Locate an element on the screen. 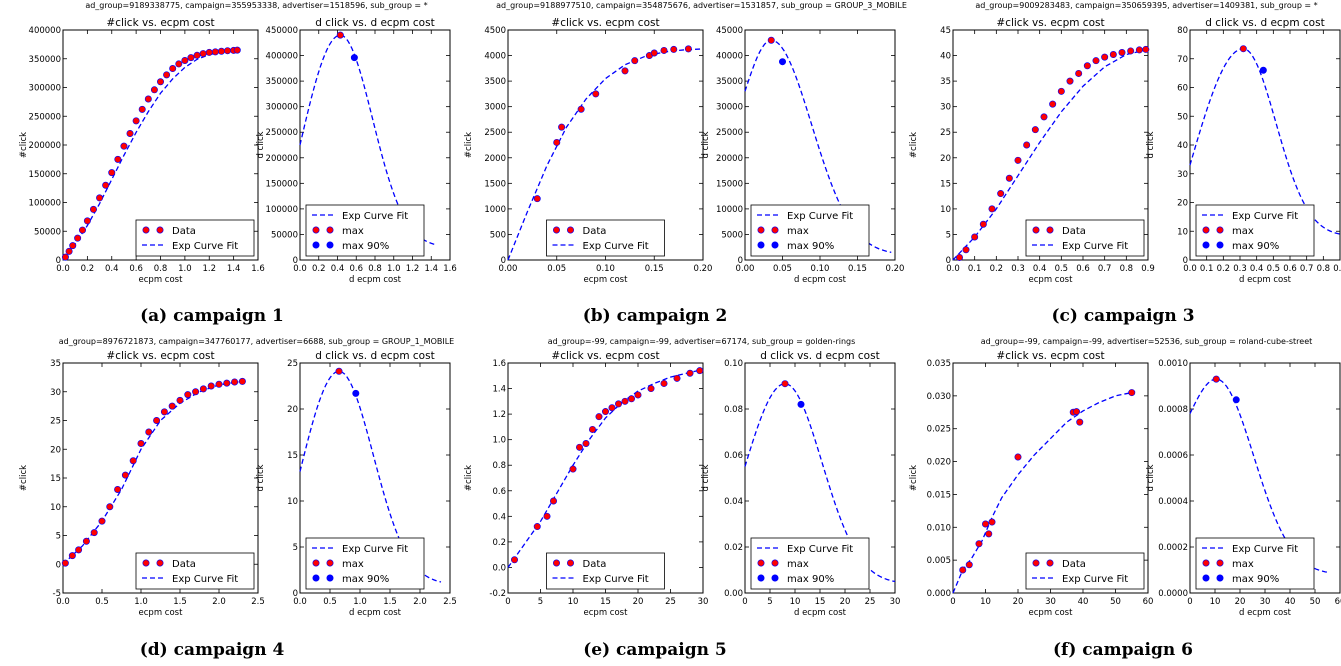 The image size is (1341, 666). left-ytick-label: 0.030 is located at coordinates (939, 397).